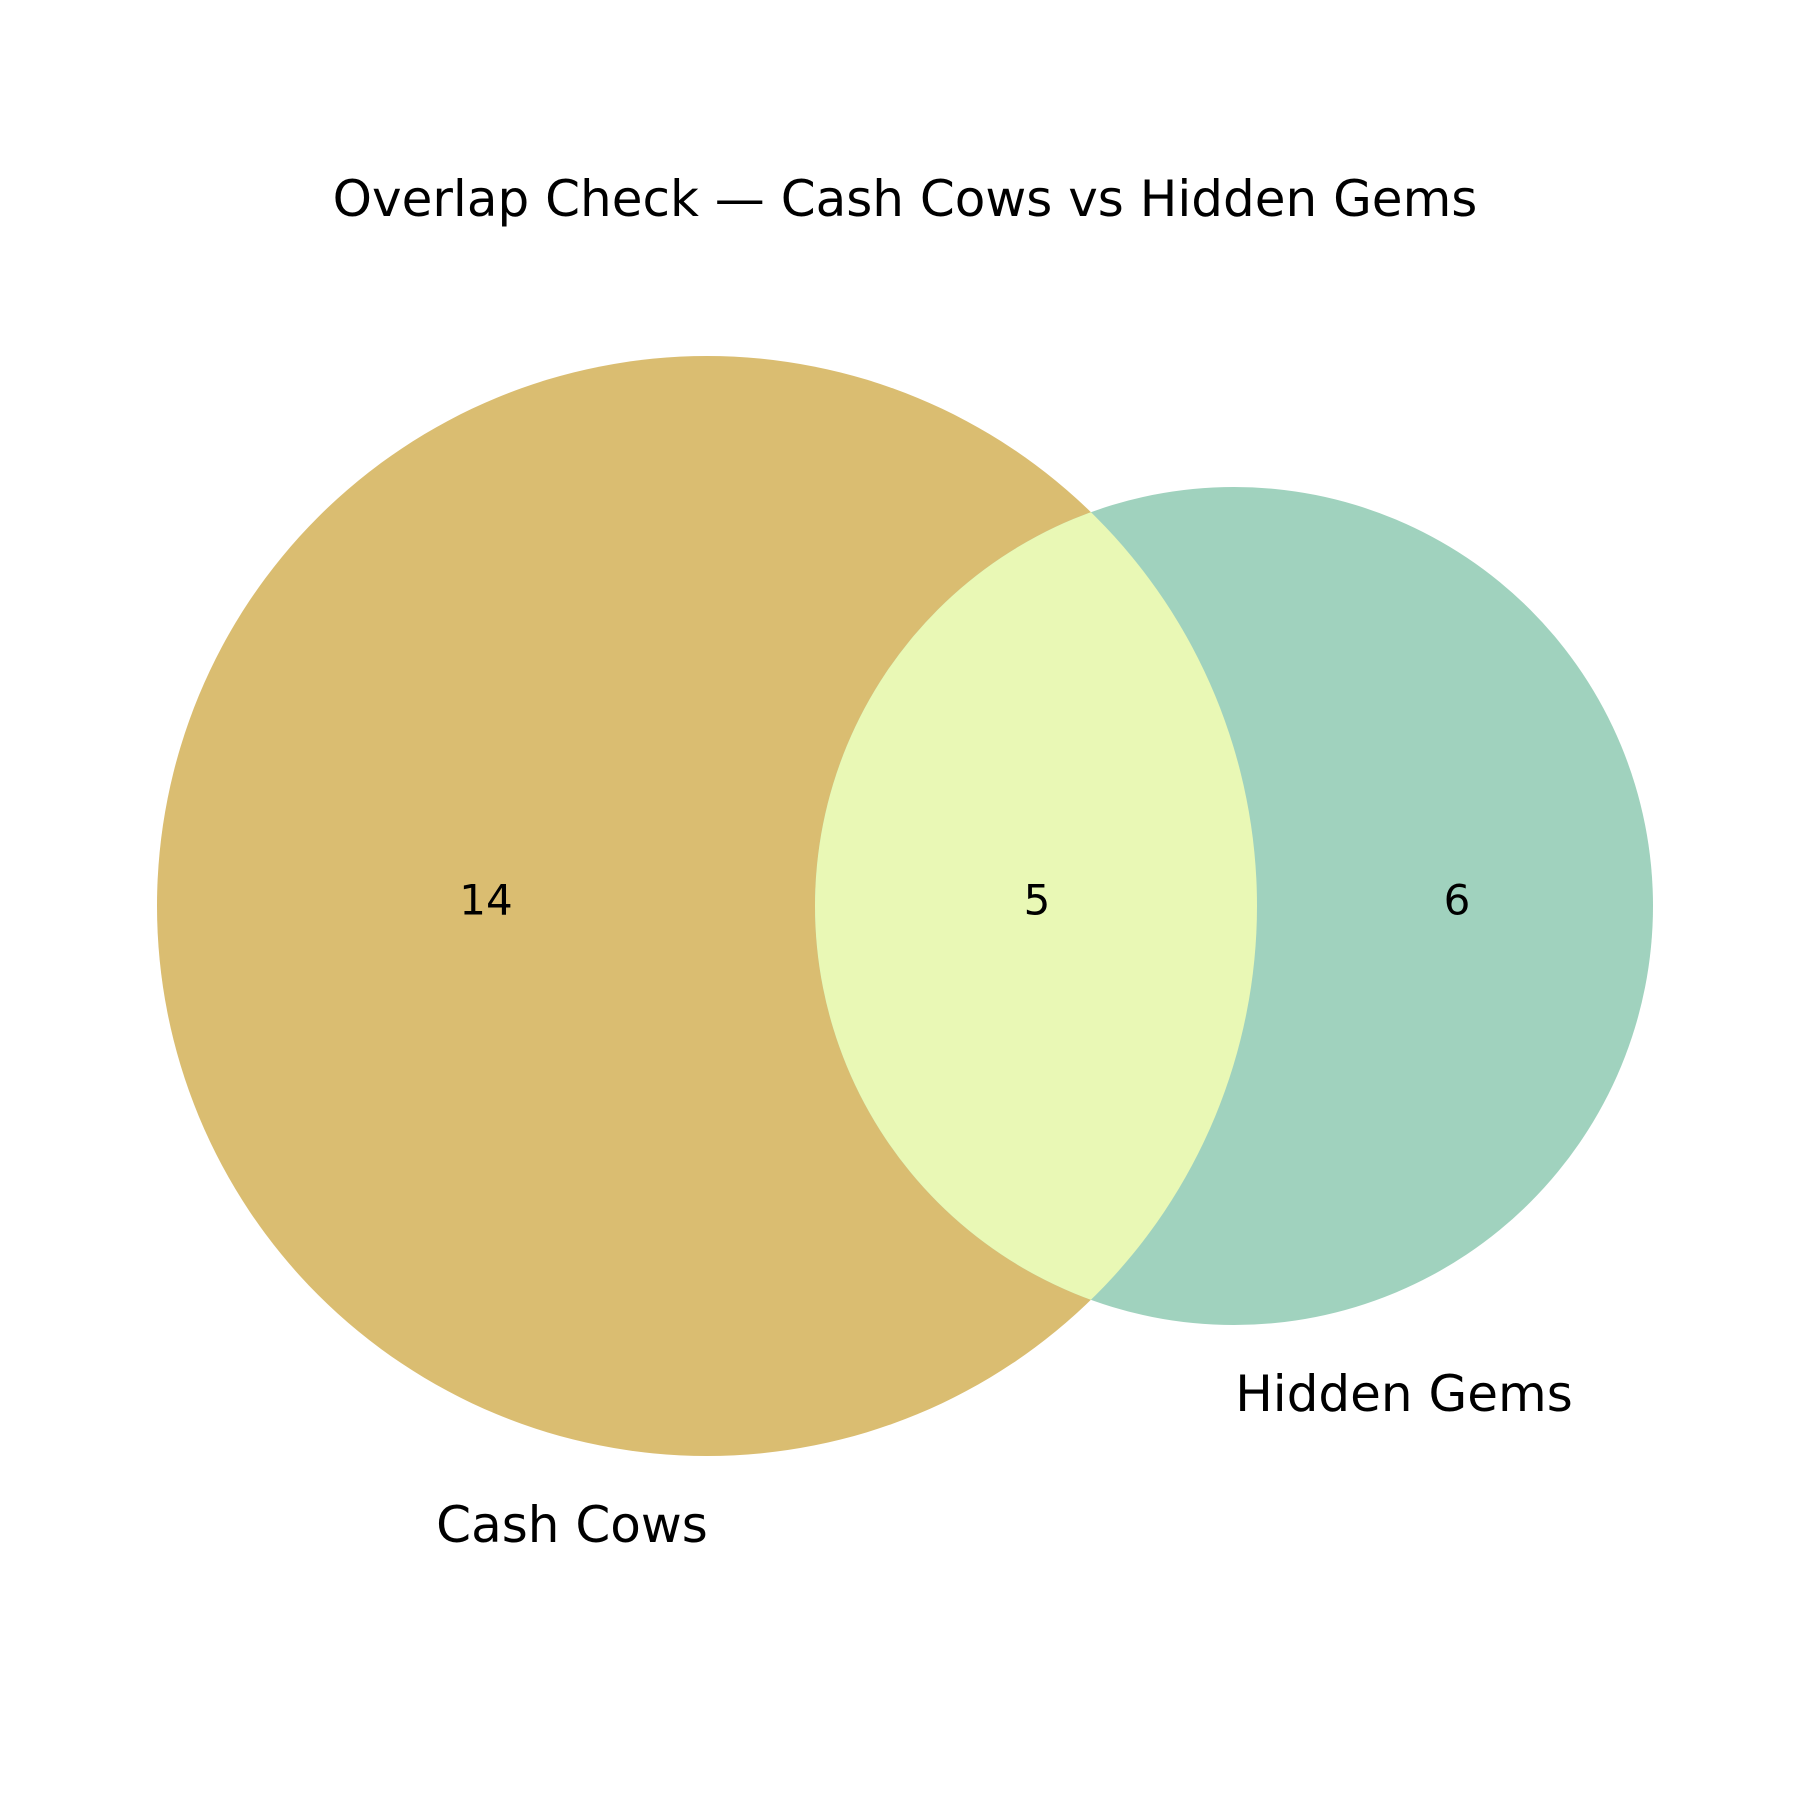 This screenshot has height=1800, width=1800. Describe the element at coordinates (1457, 900) in the screenshot. I see `hidden-gems-only-count: 6` at that location.